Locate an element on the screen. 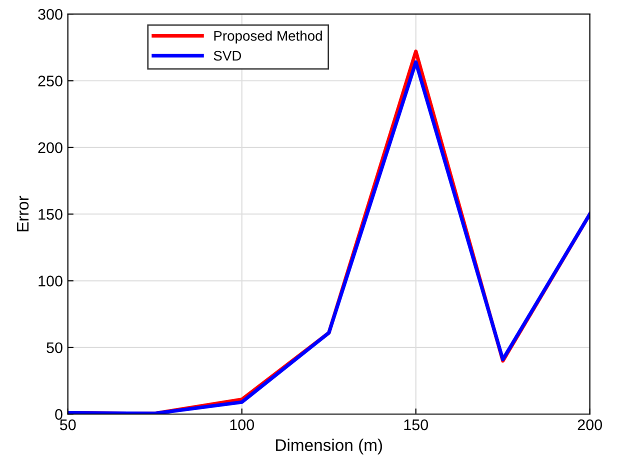  legend-label: Proposed Method is located at coordinates (268, 37).